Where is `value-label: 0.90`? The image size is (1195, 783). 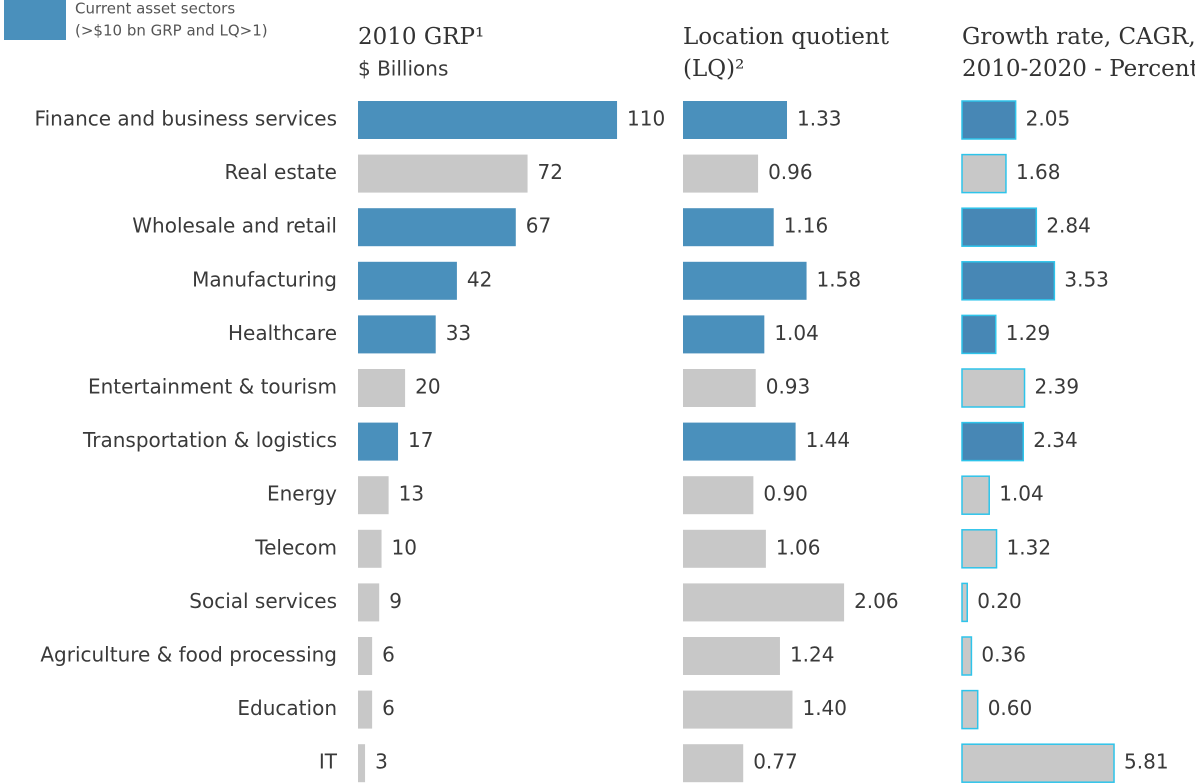
value-label: 0.90 is located at coordinates (785, 494).